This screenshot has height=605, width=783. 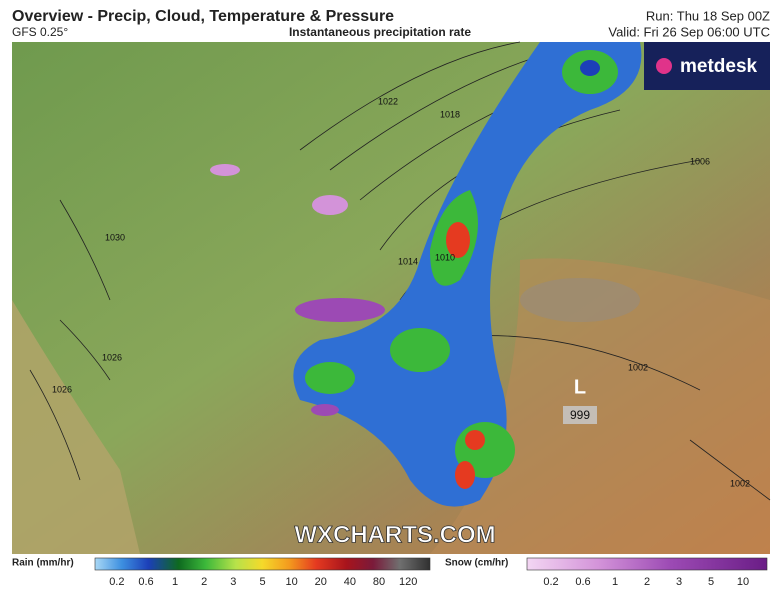 I want to click on rain-tick-label: 1, so click(x=175, y=582).